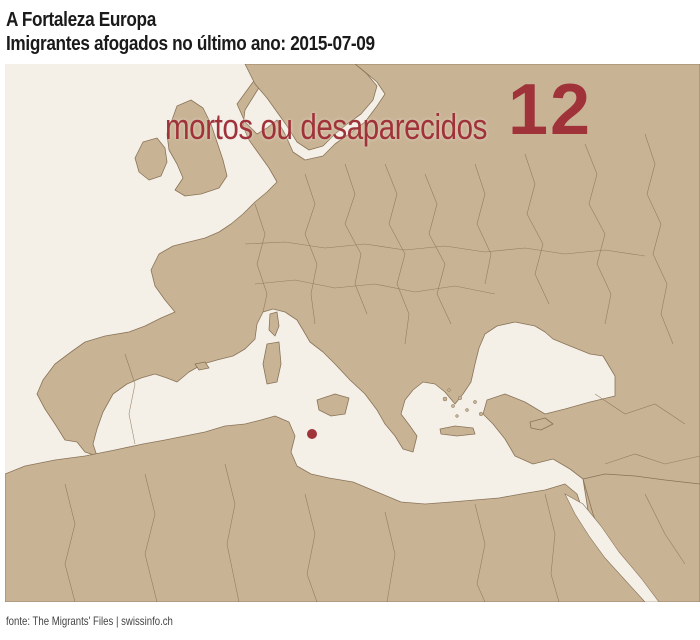  What do you see at coordinates (541, 424) in the screenshot?
I see `cyprus` at bounding box center [541, 424].